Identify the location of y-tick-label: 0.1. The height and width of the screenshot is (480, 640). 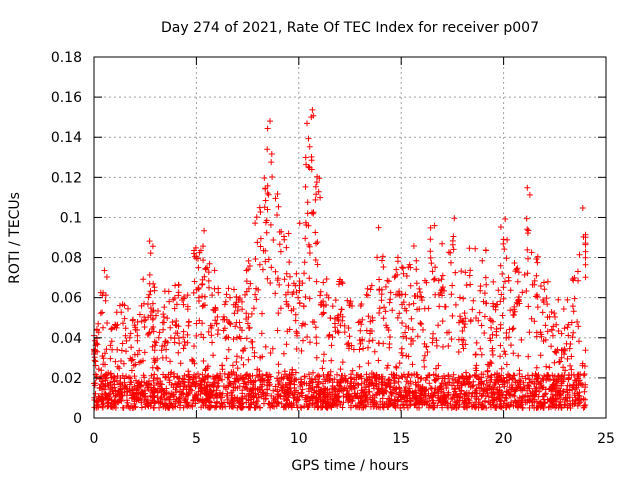
(71, 218).